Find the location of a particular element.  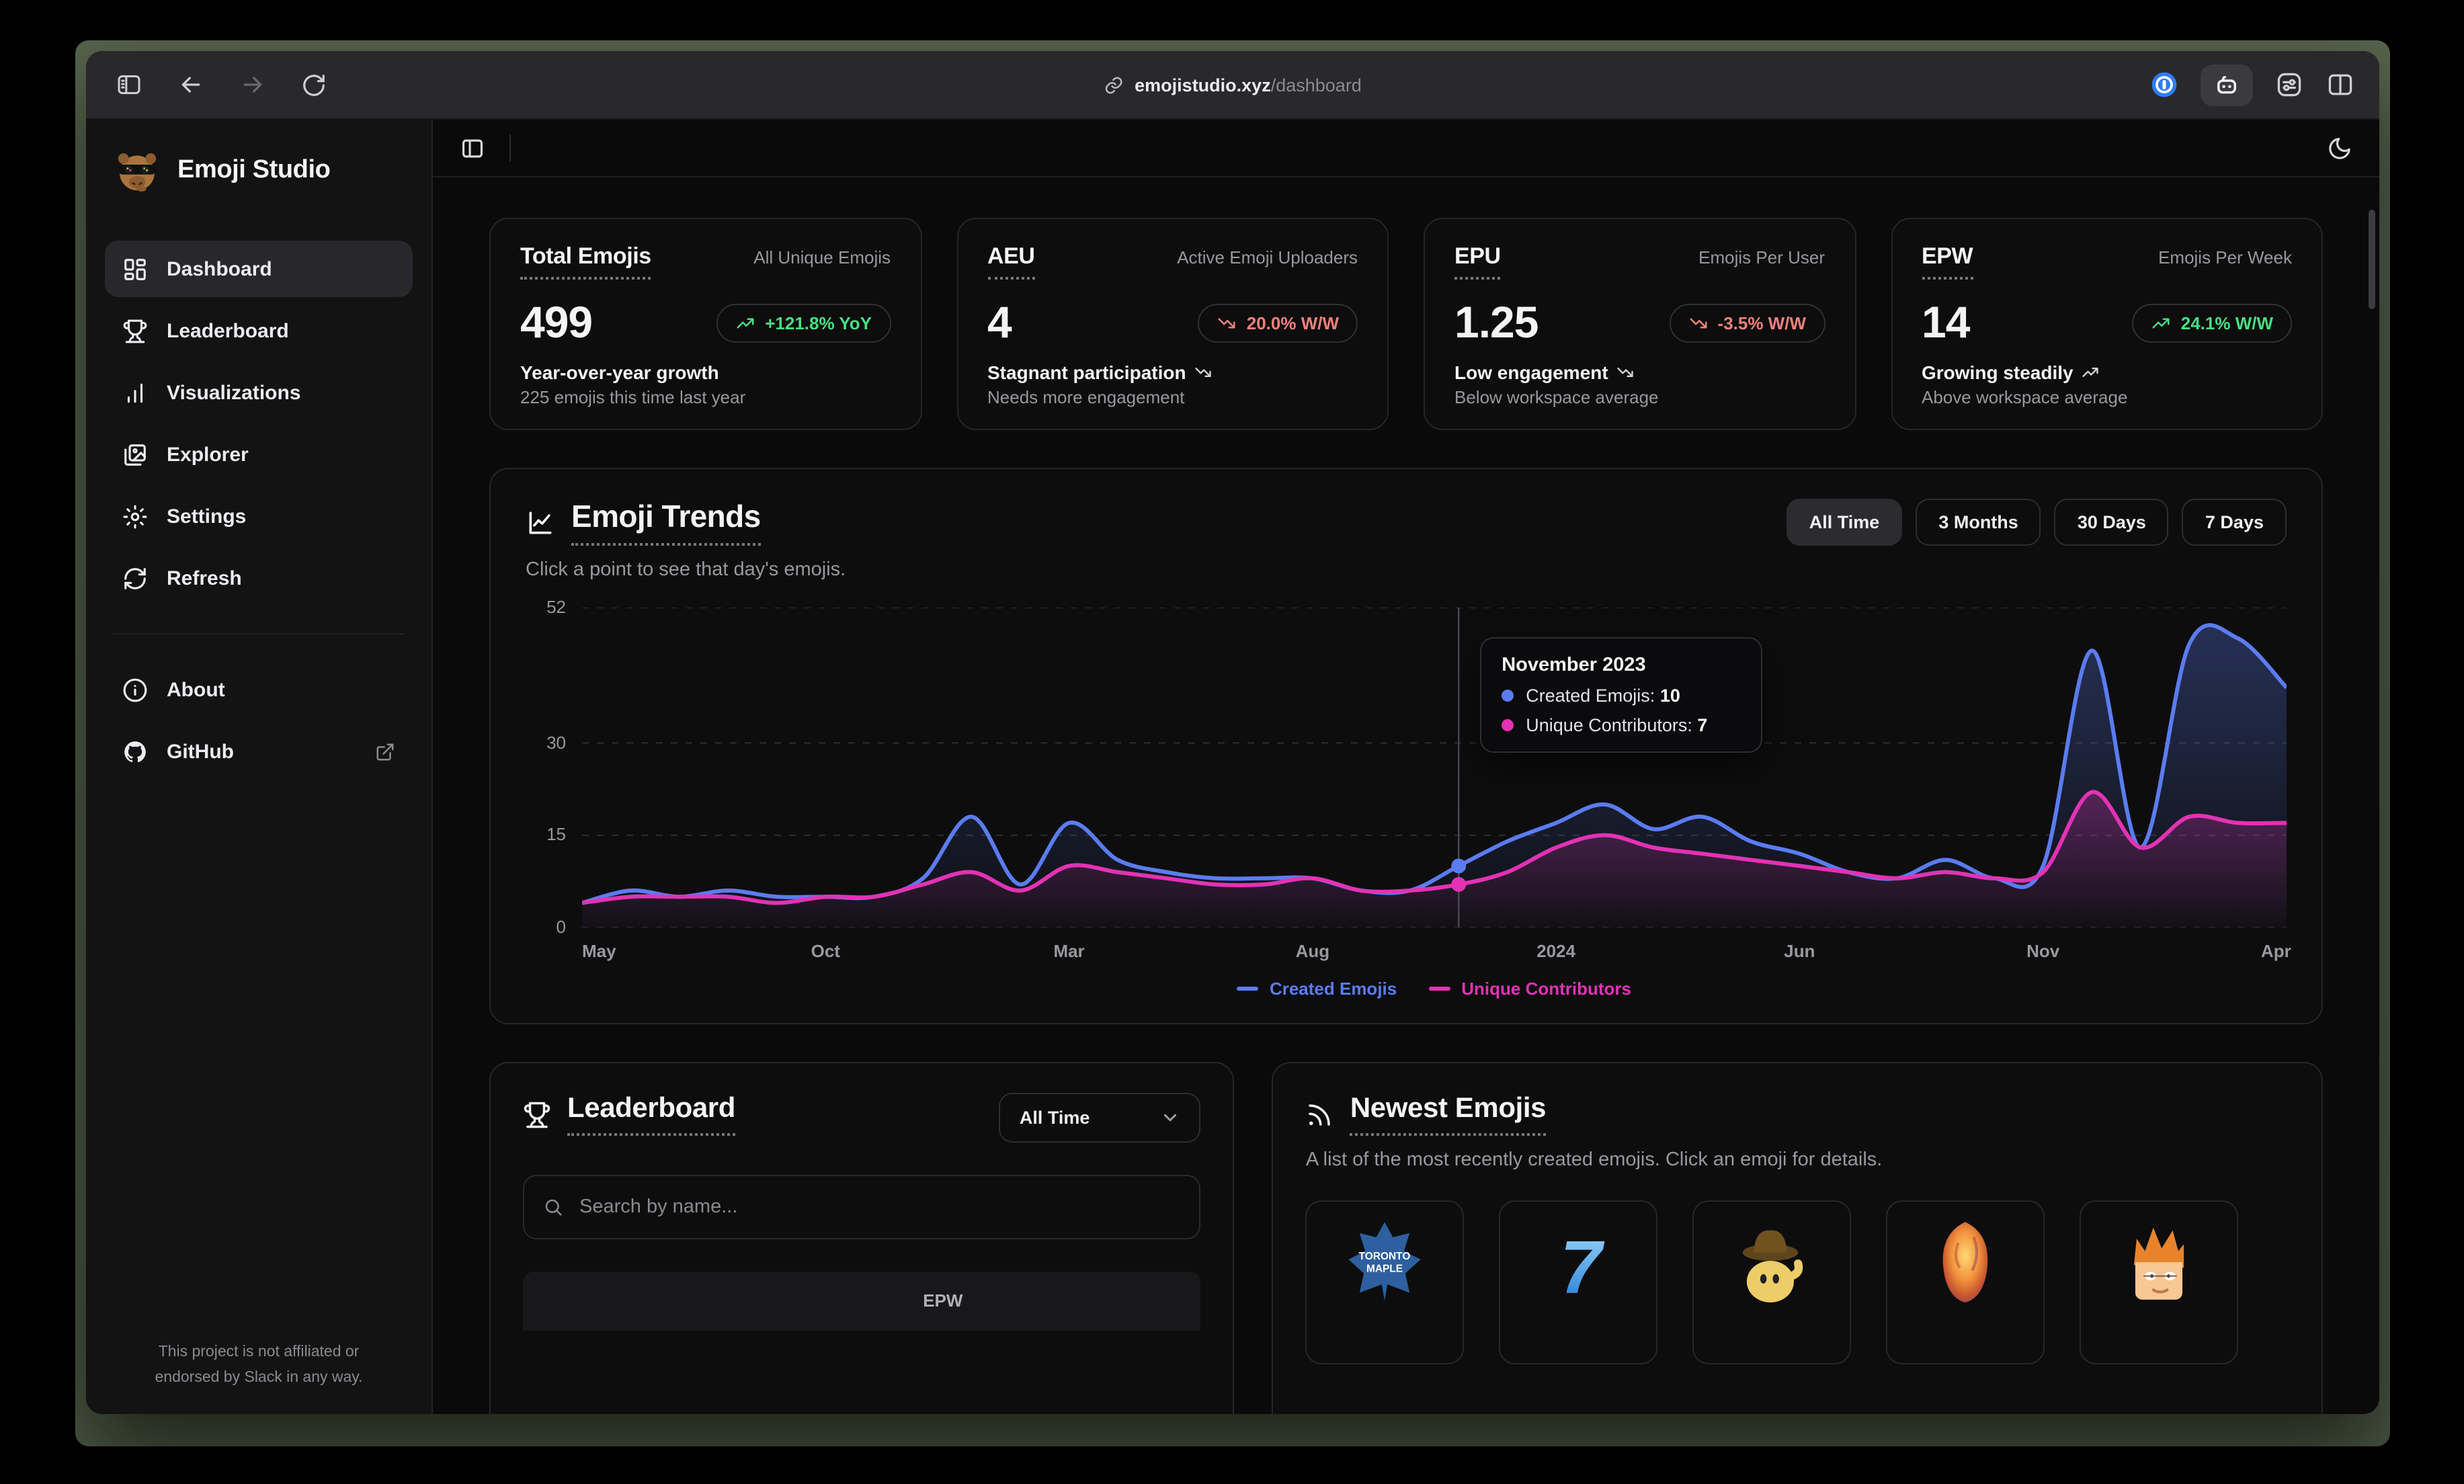

x-tick-label: Nov is located at coordinates (2043, 951).